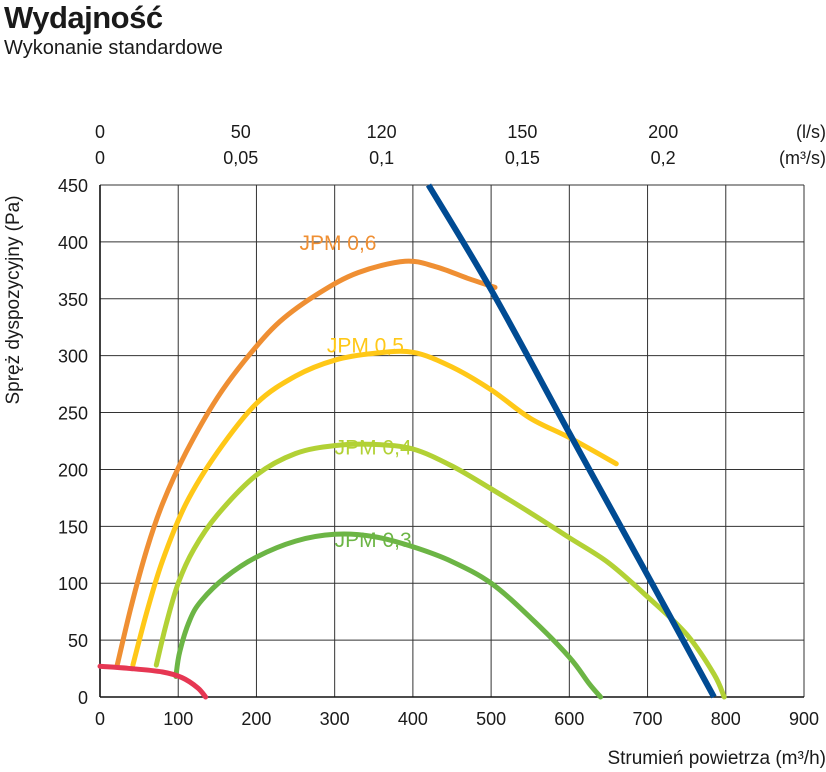 The height and width of the screenshot is (772, 826). Describe the element at coordinates (113, 48) in the screenshot. I see `page-subtitle: Wykonanie standardowe` at that location.